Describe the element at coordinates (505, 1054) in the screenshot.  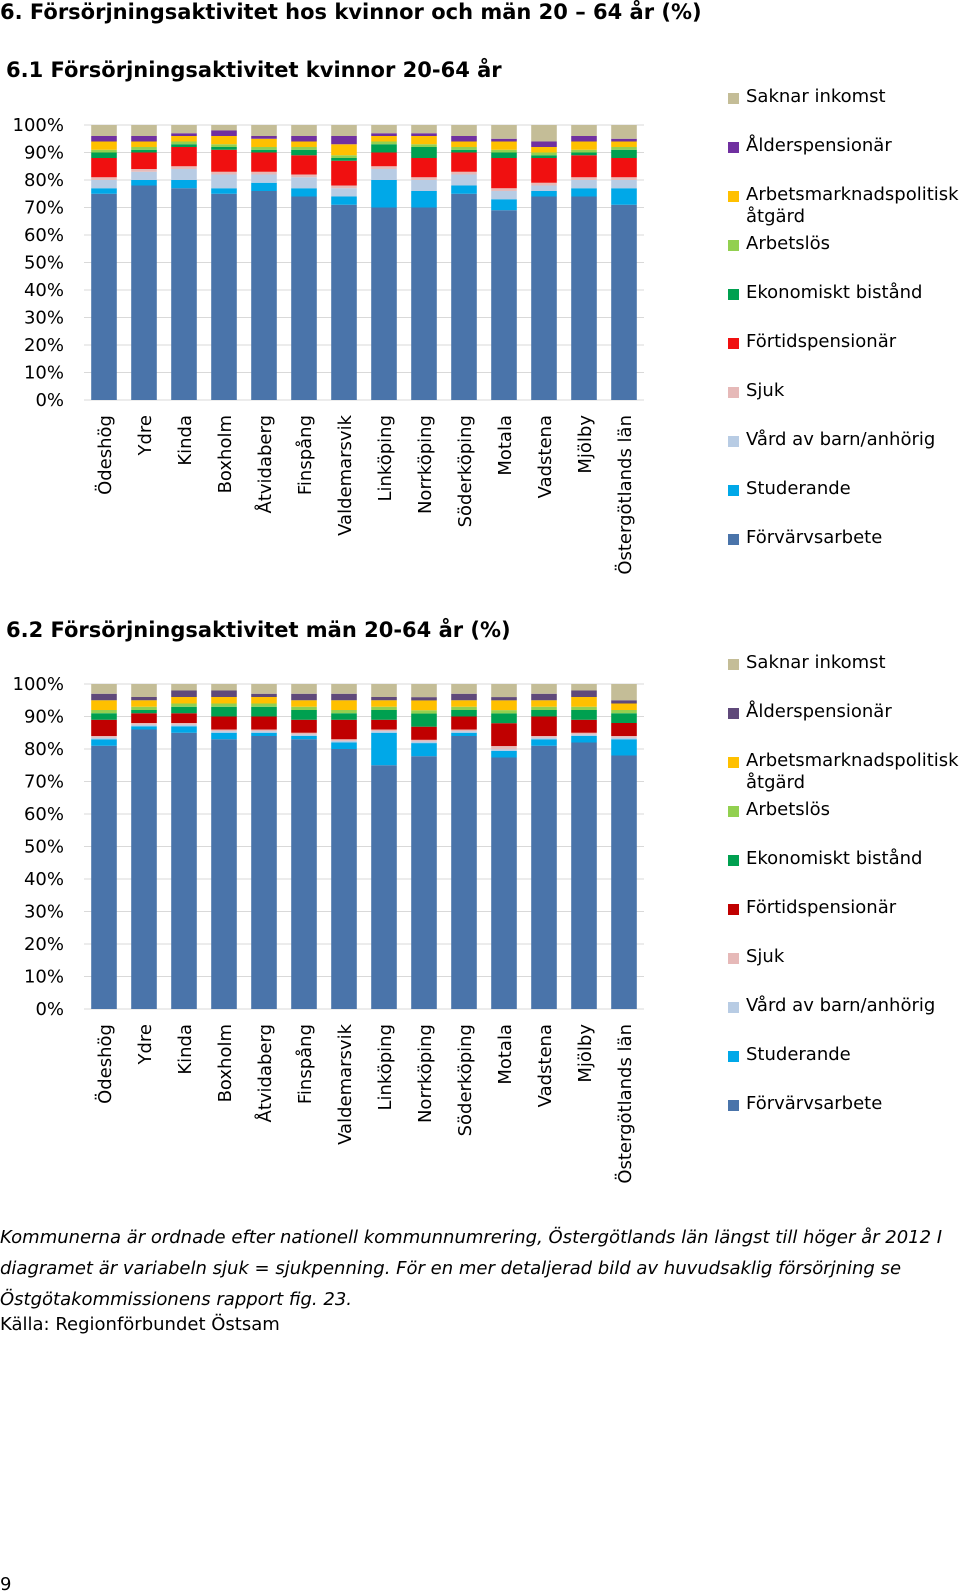
I see `x-category-label: Motala` at that location.